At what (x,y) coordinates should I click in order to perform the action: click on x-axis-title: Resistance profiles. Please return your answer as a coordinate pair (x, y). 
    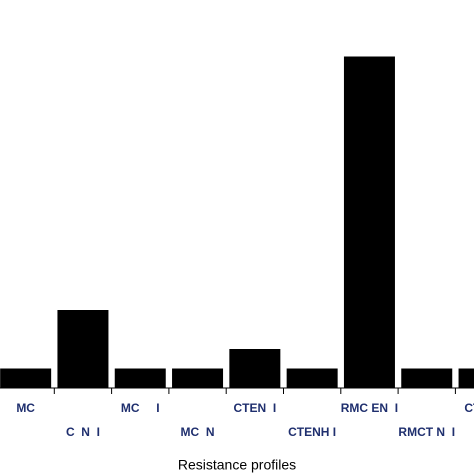
    Looking at the image, I should click on (237, 465).